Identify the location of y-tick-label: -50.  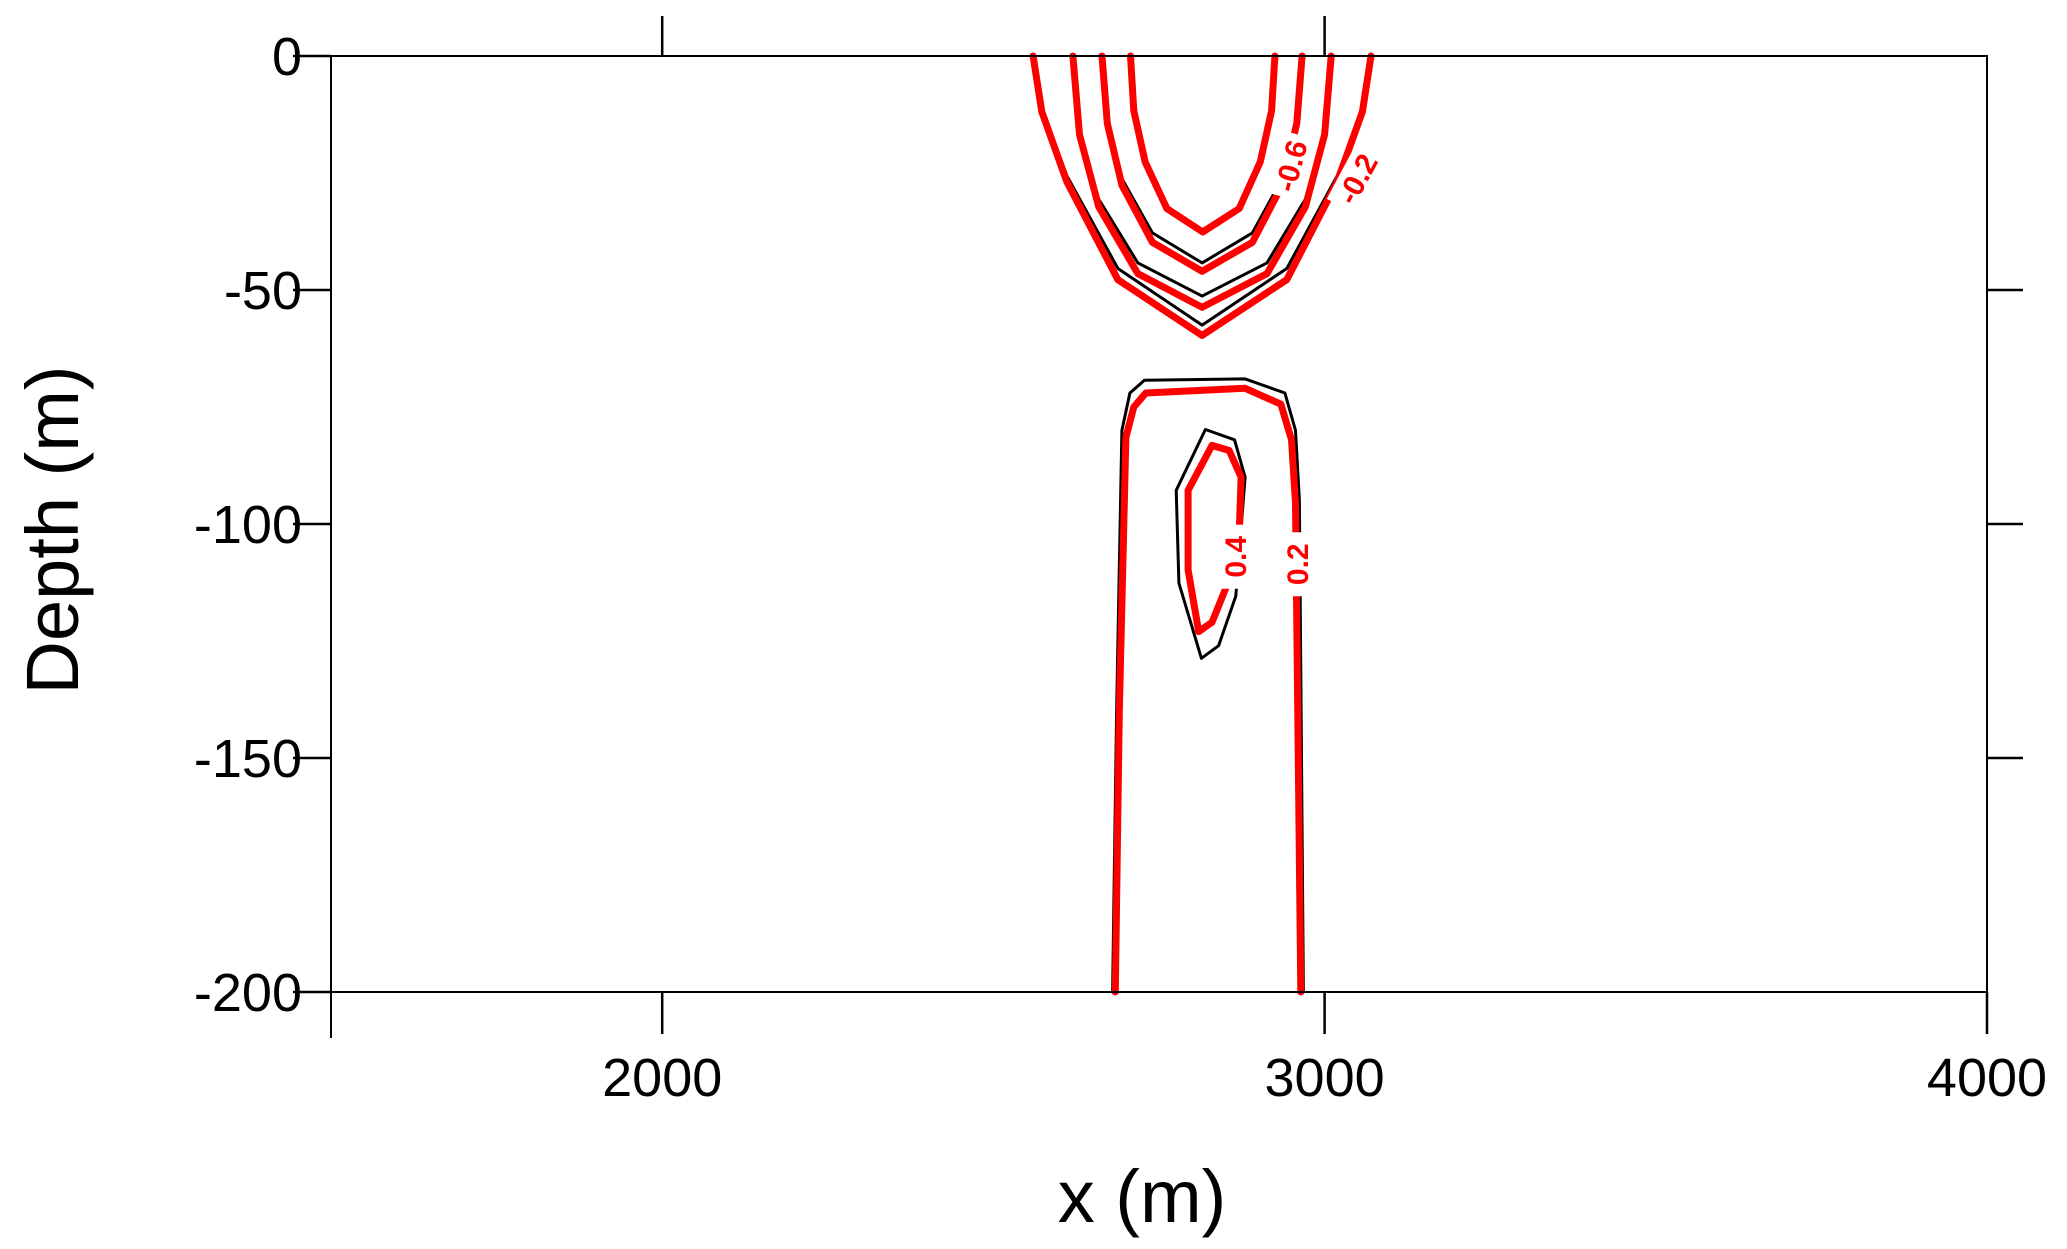
(263, 291).